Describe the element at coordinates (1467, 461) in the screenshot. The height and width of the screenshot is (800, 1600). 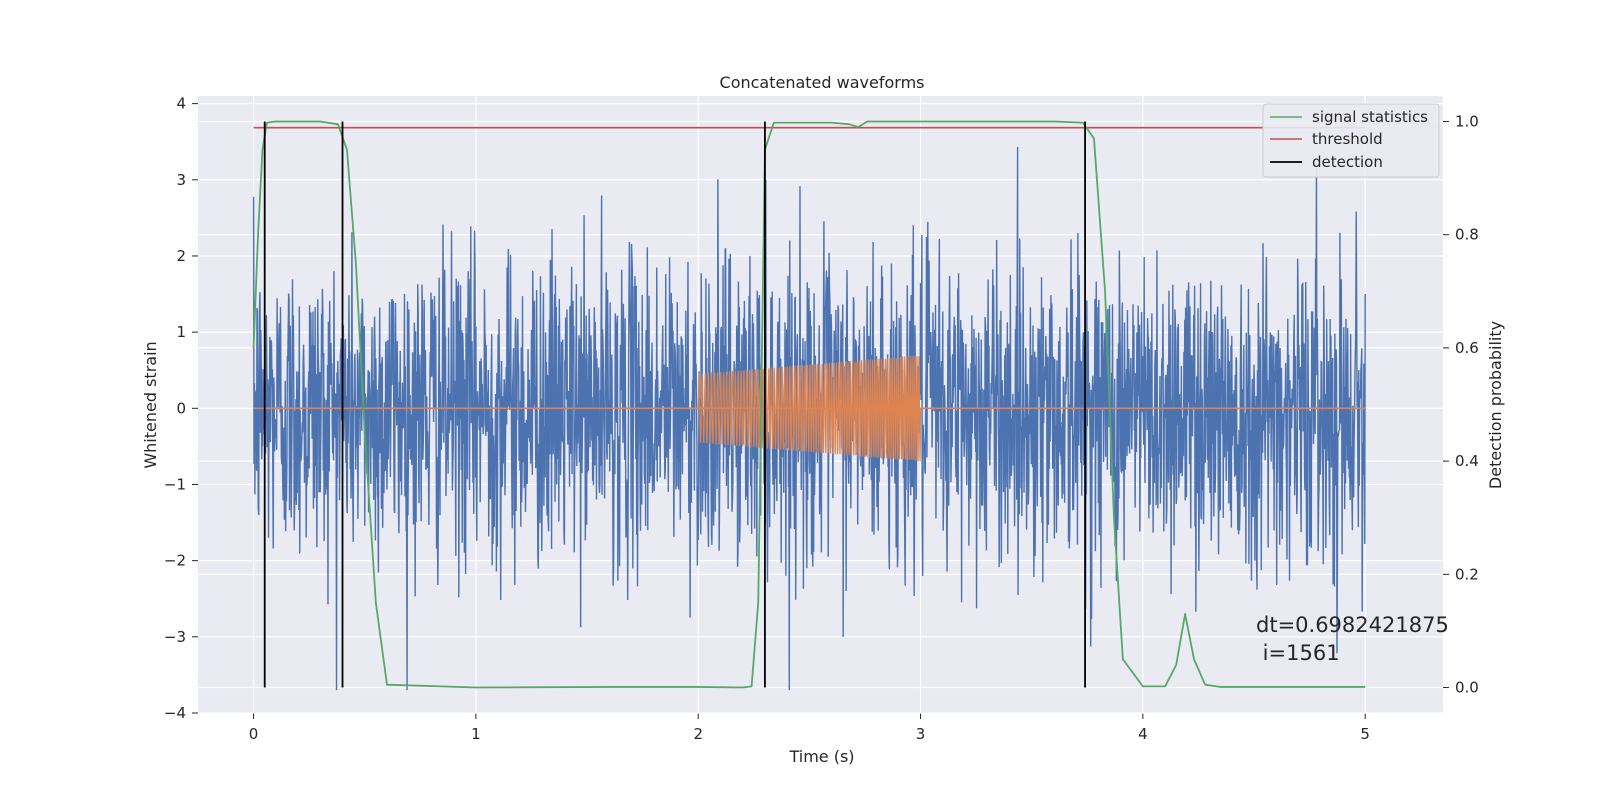
I see `y2-tick-label: 0.4` at that location.